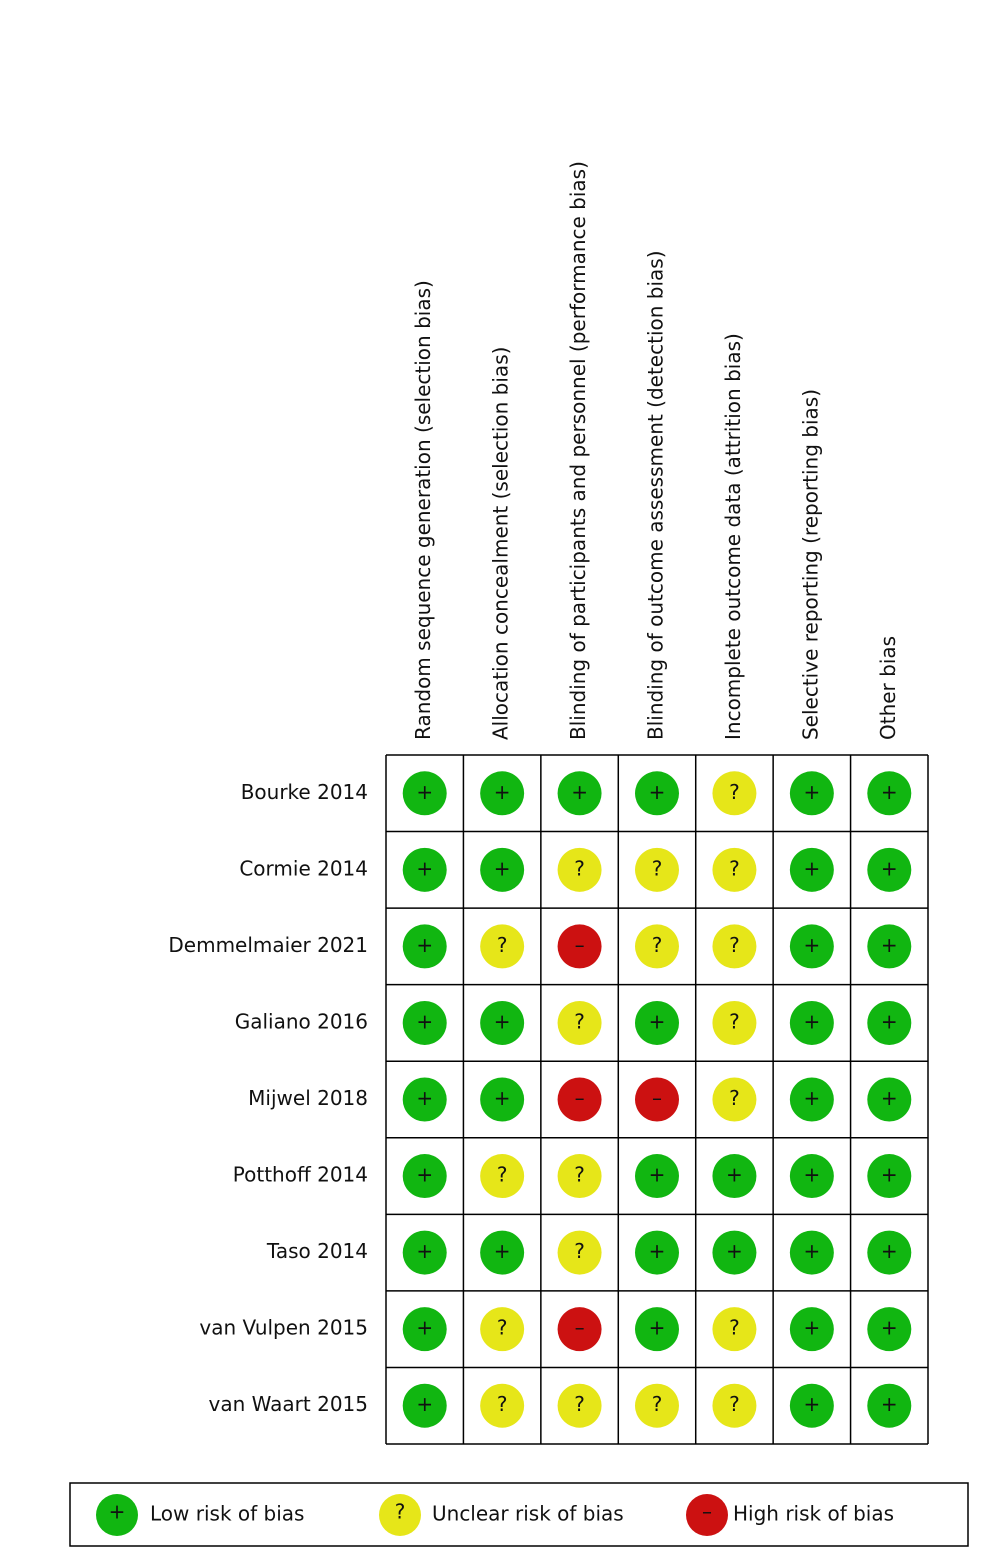 This screenshot has width=993, height=1568. Describe the element at coordinates (501, 543) in the screenshot. I see `column-header: Allocation concealment (selection bias)` at that location.